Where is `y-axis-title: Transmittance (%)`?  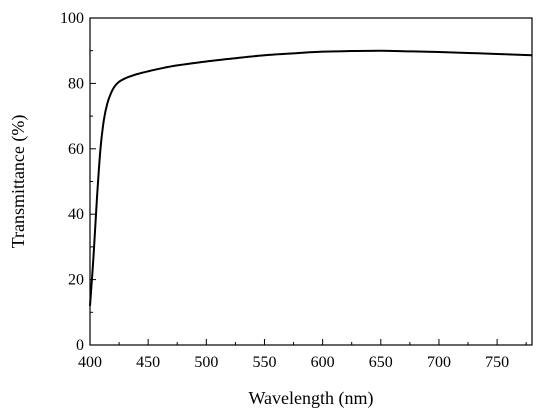 y-axis-title: Transmittance (%) is located at coordinates (18, 182).